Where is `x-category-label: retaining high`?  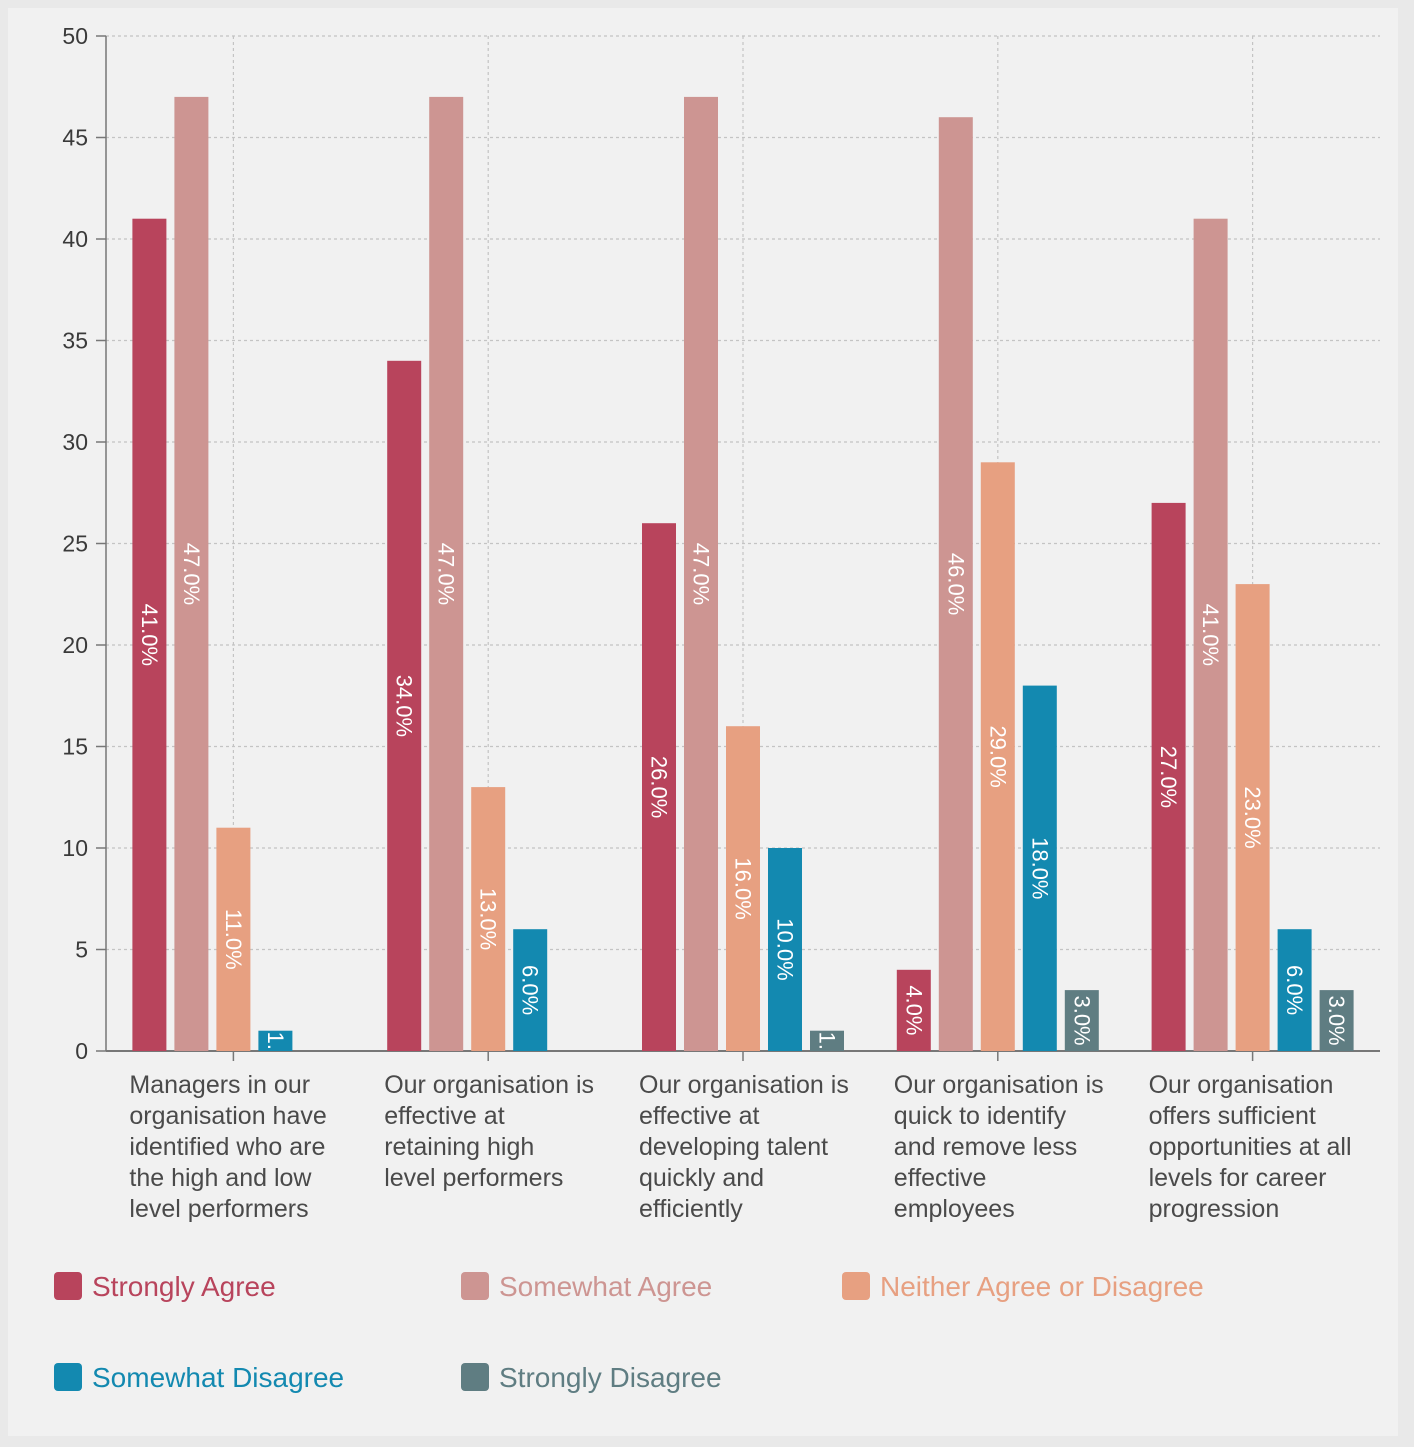 x-category-label: retaining high is located at coordinates (459, 1147).